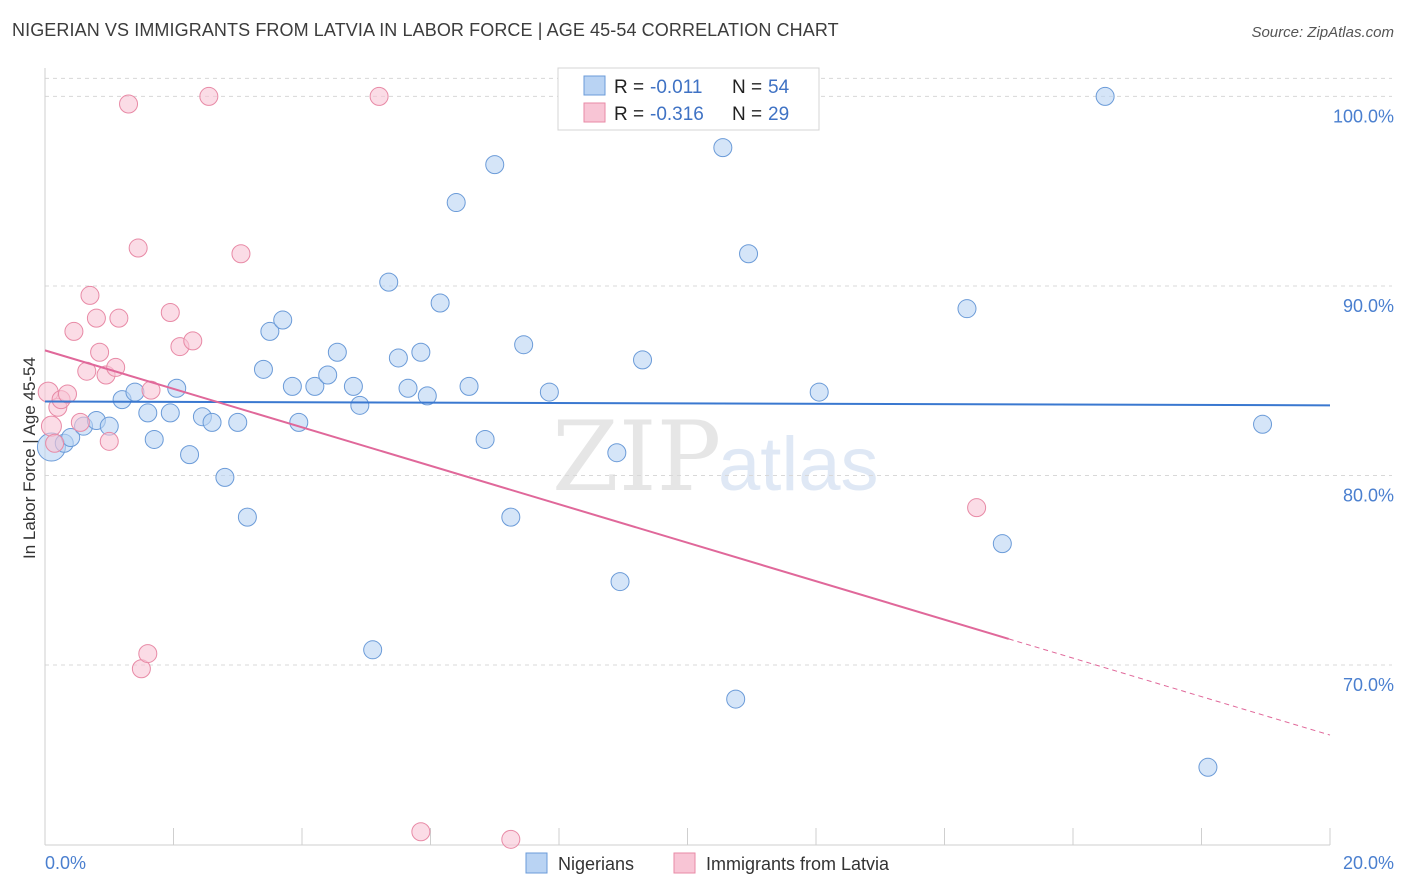  Describe the element at coordinates (1368, 306) in the screenshot. I see `y-tick-label-90: 90.0%` at that location.